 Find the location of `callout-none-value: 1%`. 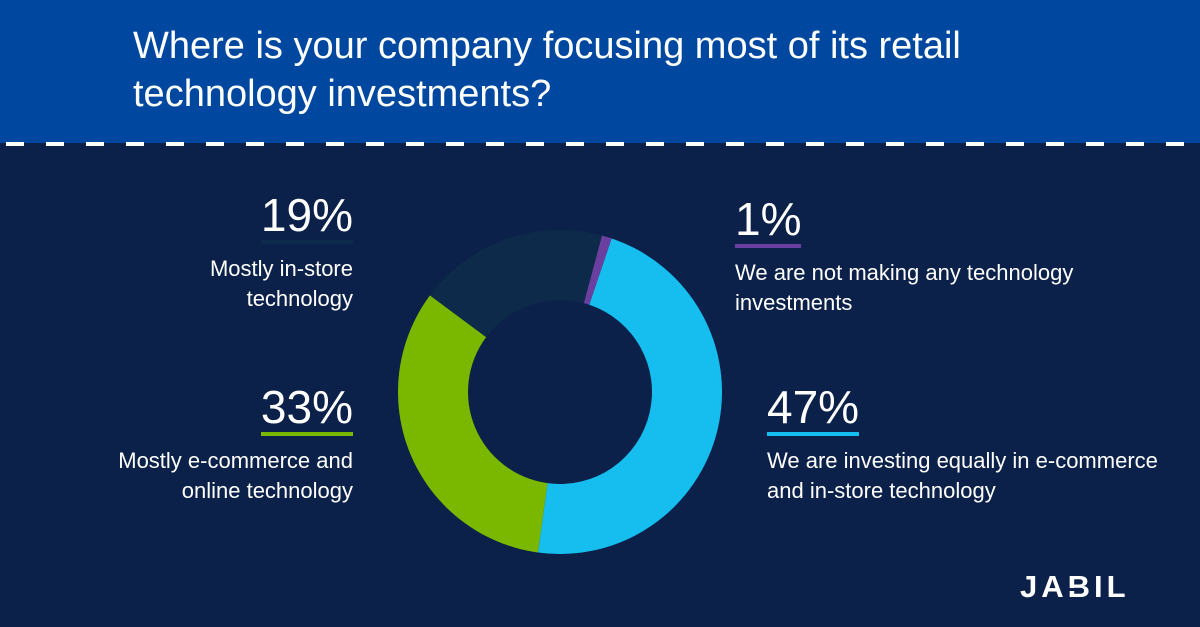

callout-none-value: 1% is located at coordinates (768, 222).